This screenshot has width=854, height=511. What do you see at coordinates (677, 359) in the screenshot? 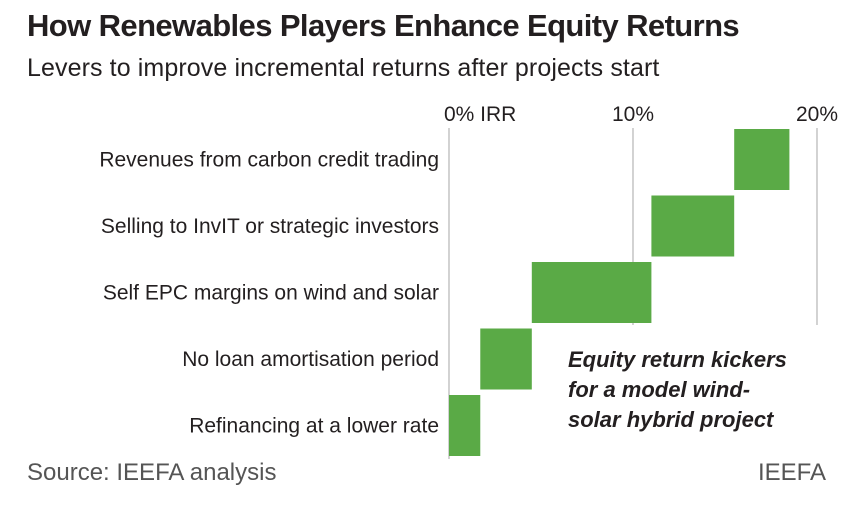
I see `annotation-line-1: Equity return kickers` at bounding box center [677, 359].